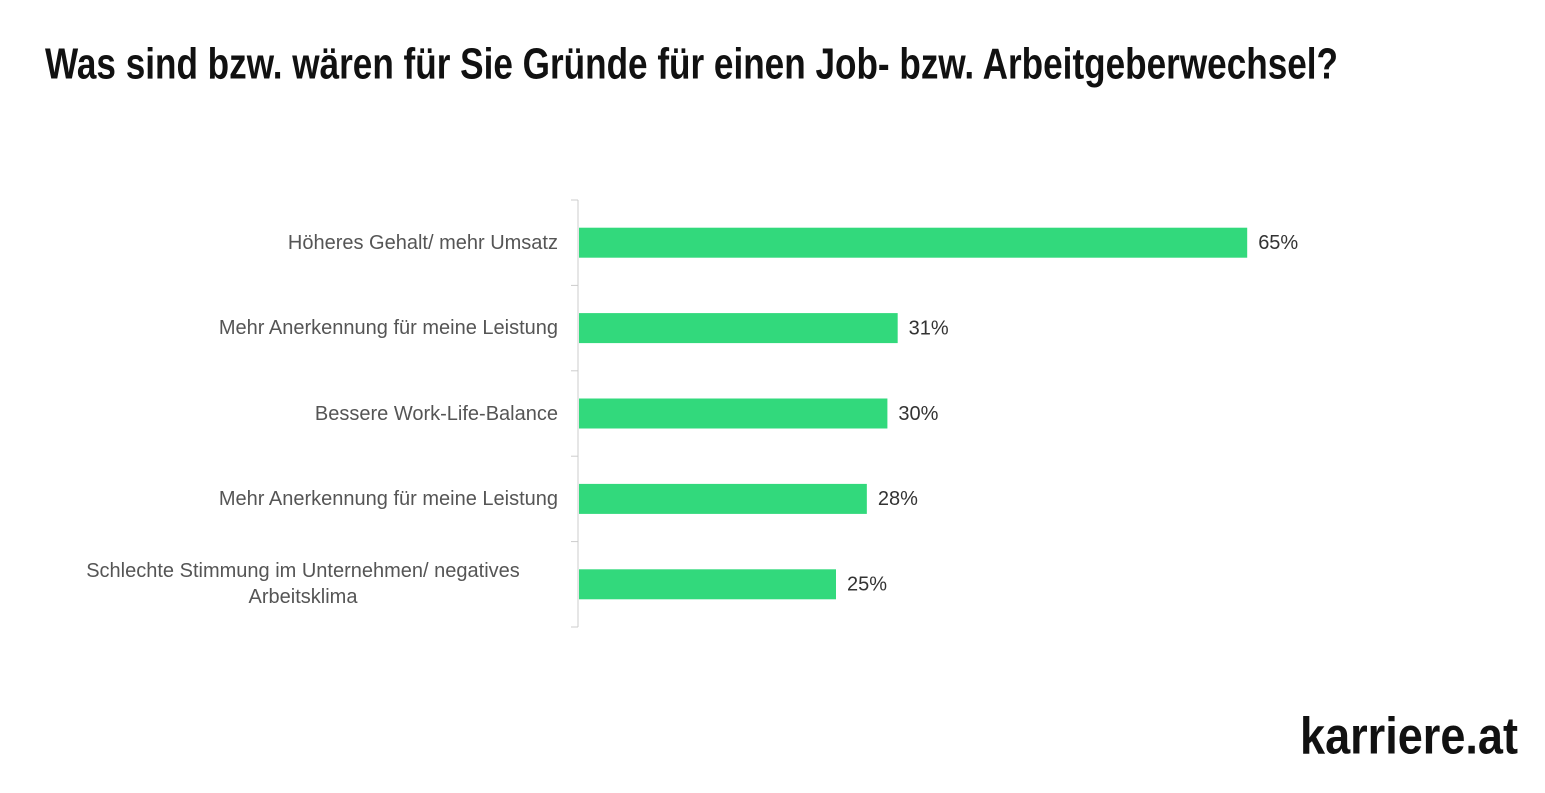 The height and width of the screenshot is (793, 1545). Describe the element at coordinates (898, 499) in the screenshot. I see `value-label: 28%` at that location.